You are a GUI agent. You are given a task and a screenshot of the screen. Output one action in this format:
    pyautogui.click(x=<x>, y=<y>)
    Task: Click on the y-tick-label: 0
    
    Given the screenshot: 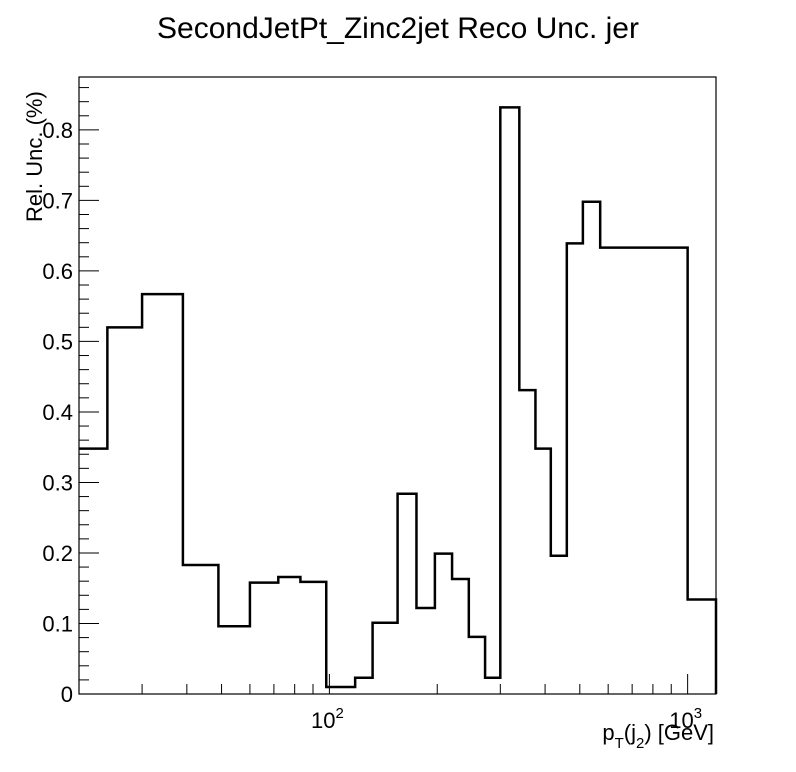 What is the action you would take?
    pyautogui.click(x=67, y=694)
    